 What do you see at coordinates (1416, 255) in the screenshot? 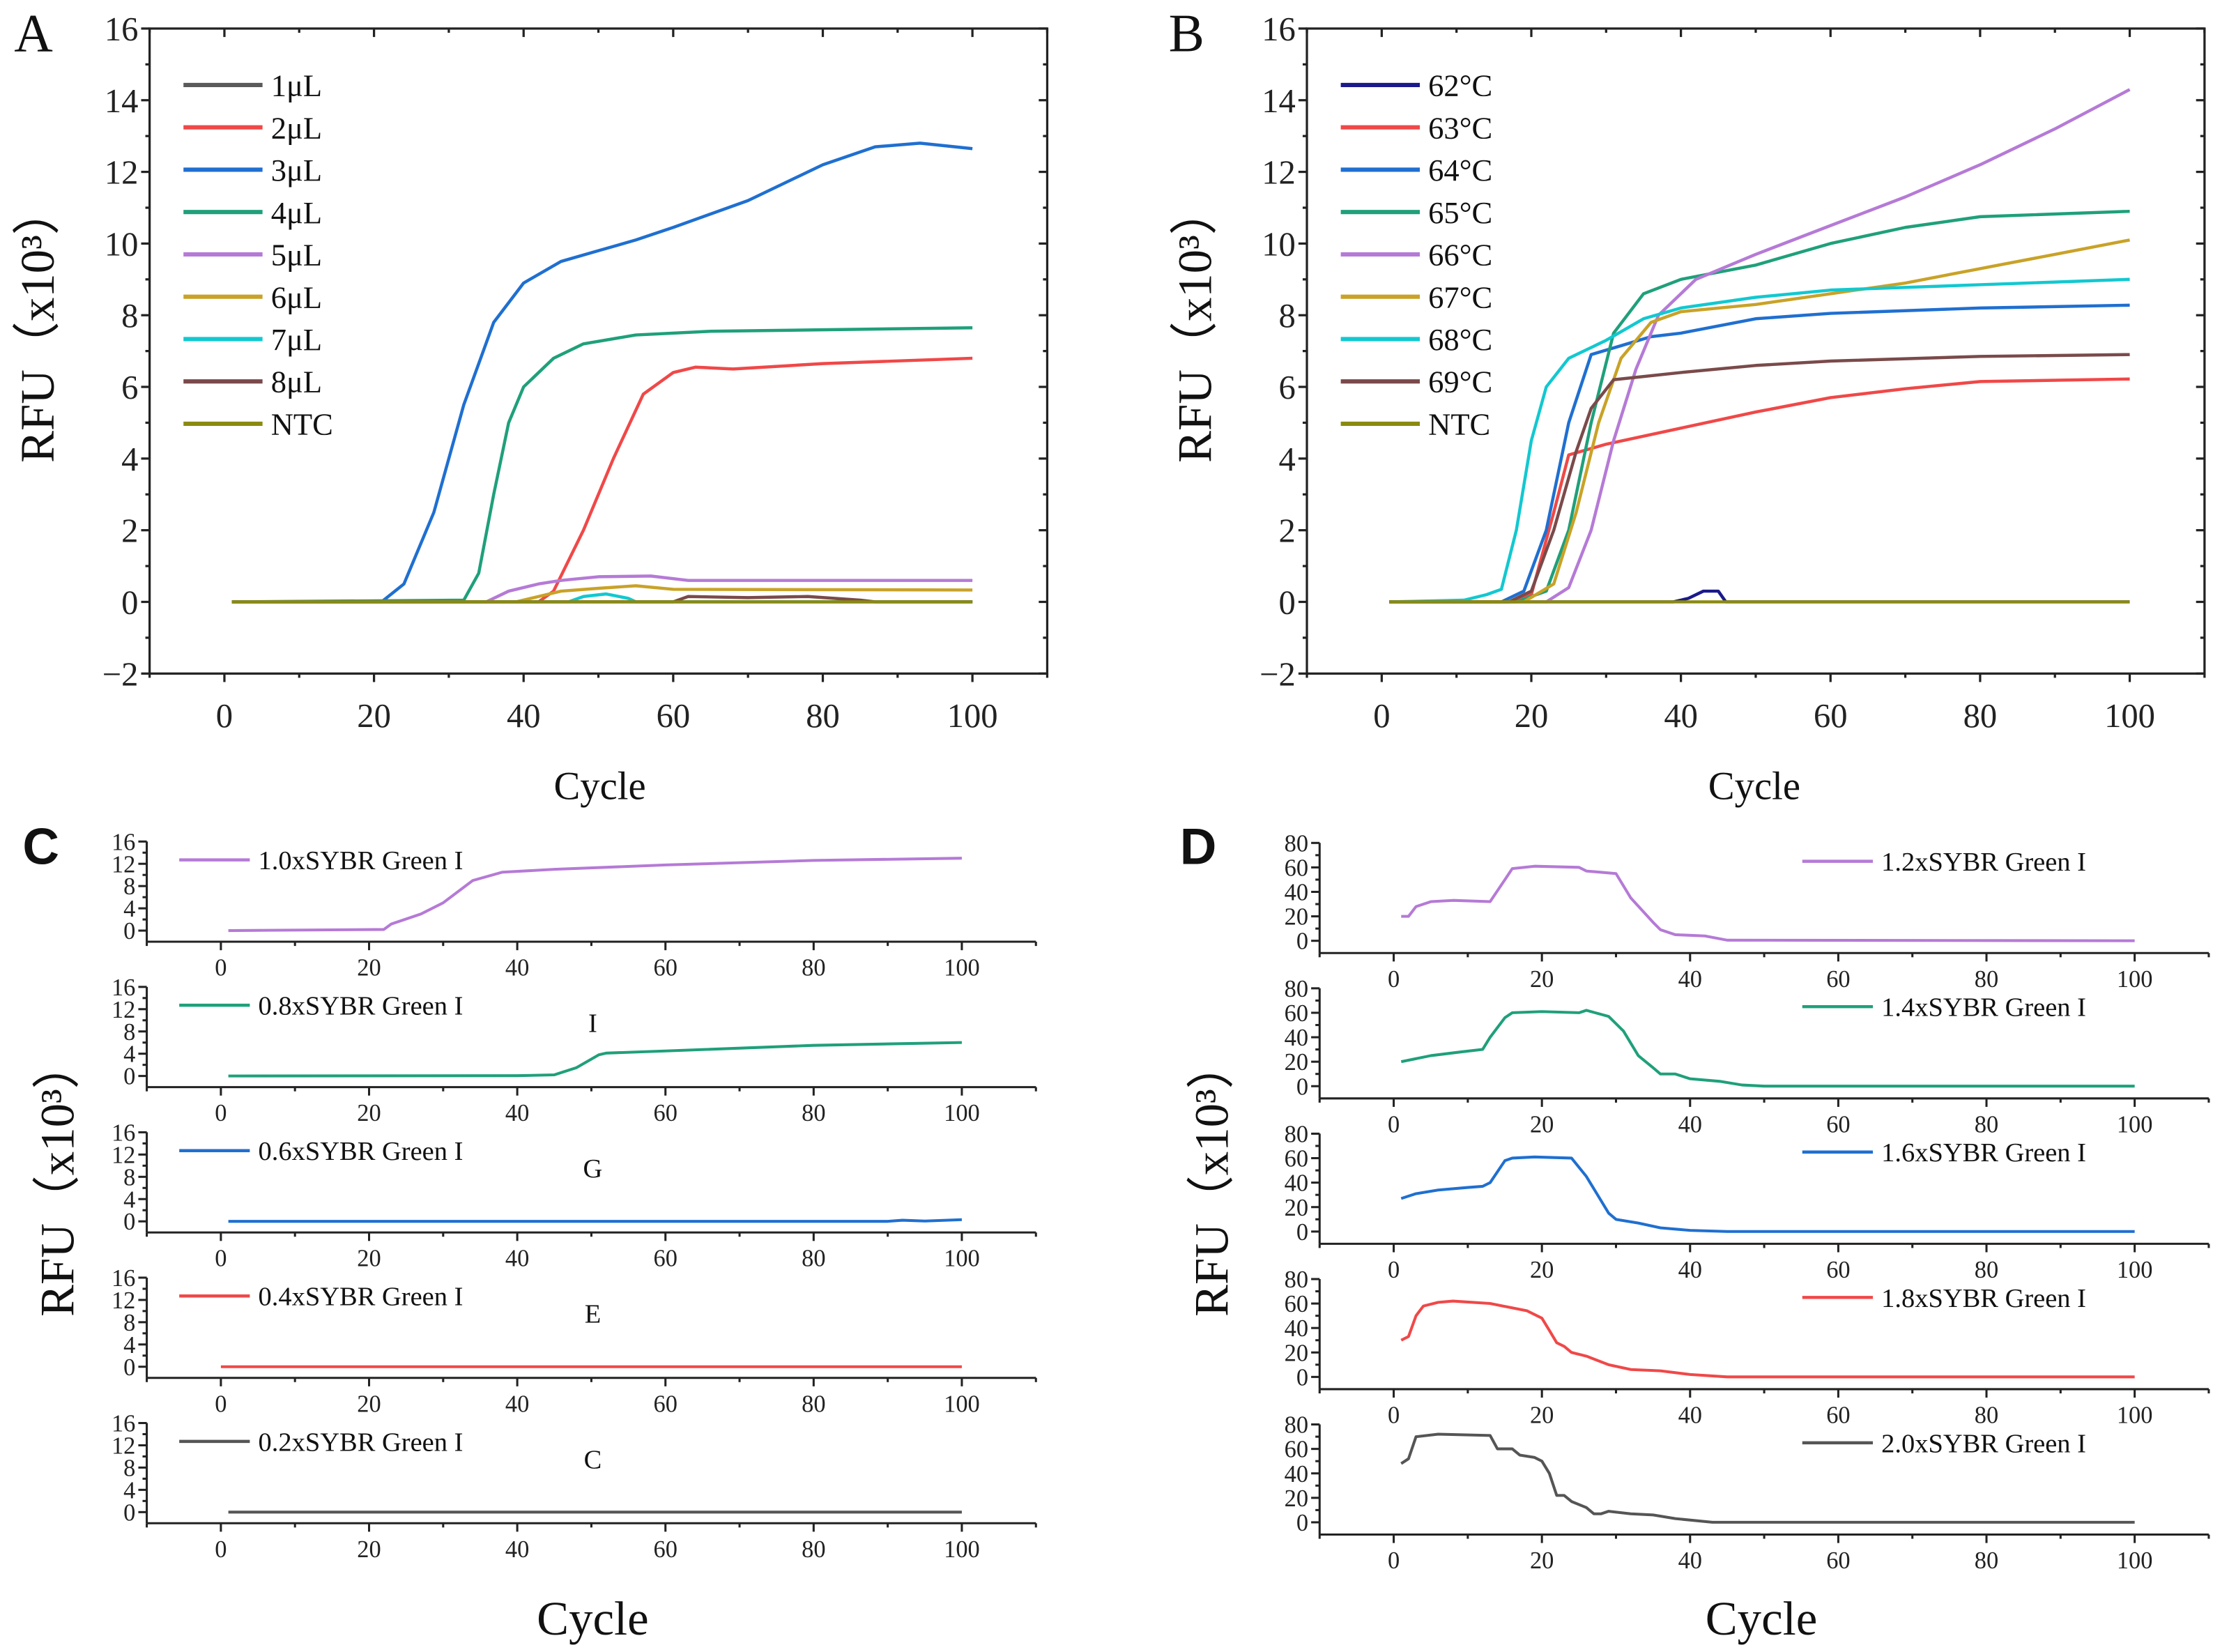
I see `legend: 62°C 63°C 64°C 65°C 66°C 67°C 68°C 69°C NTC` at bounding box center [1416, 255].